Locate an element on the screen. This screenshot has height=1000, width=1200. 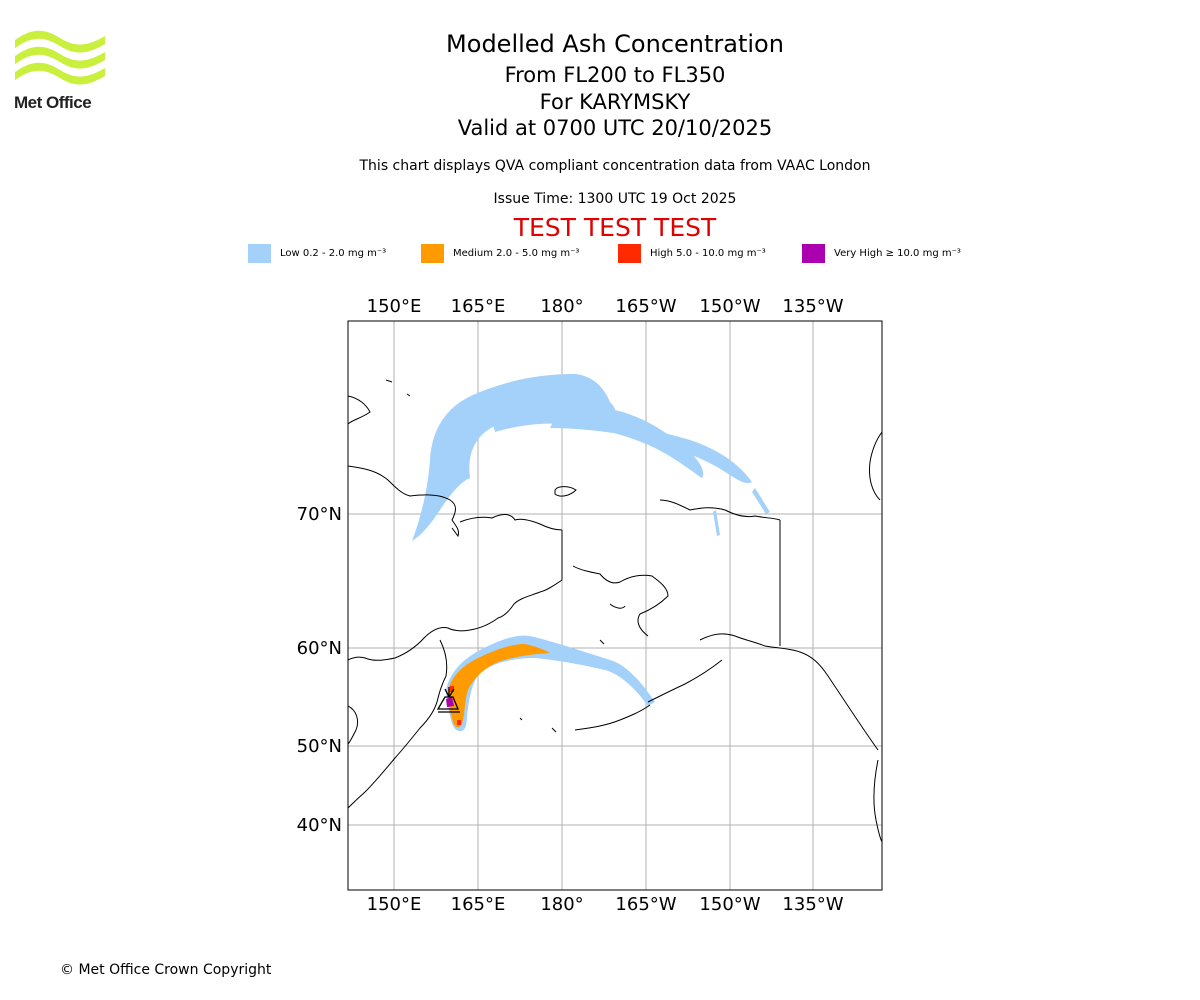
legend-label-high: High 5.0 - 10.0 mg m⁻³ is located at coordinates (708, 253).